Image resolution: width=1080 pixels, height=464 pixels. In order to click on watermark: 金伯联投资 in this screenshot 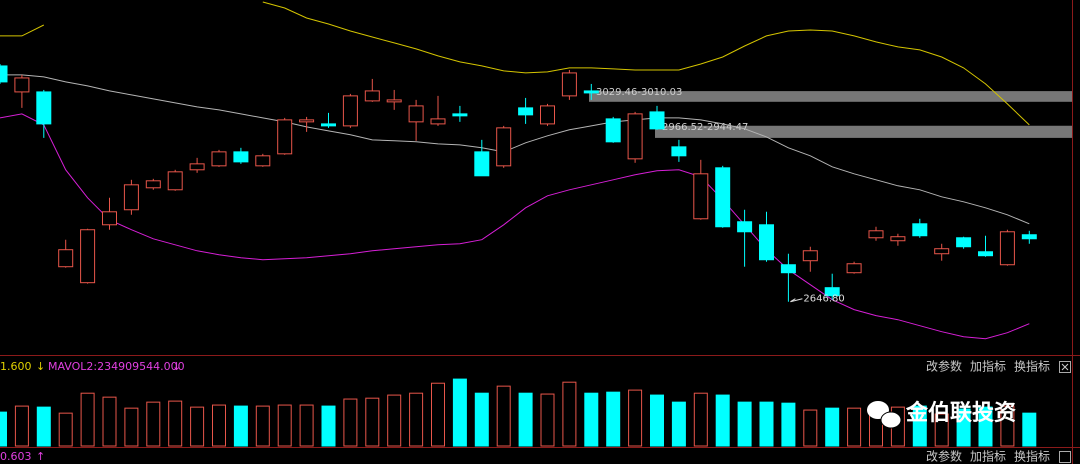, I will do `click(960, 413)`.